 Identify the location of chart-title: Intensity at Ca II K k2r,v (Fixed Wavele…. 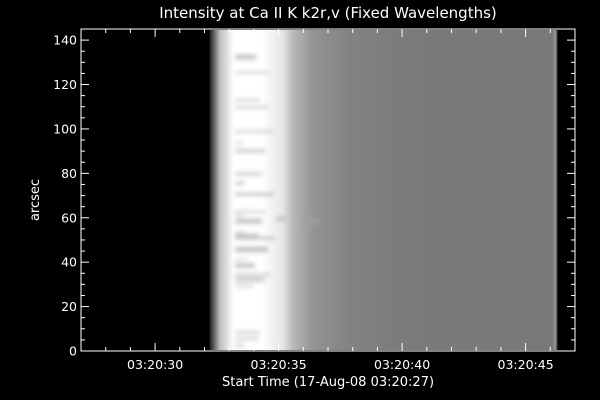
(328, 13).